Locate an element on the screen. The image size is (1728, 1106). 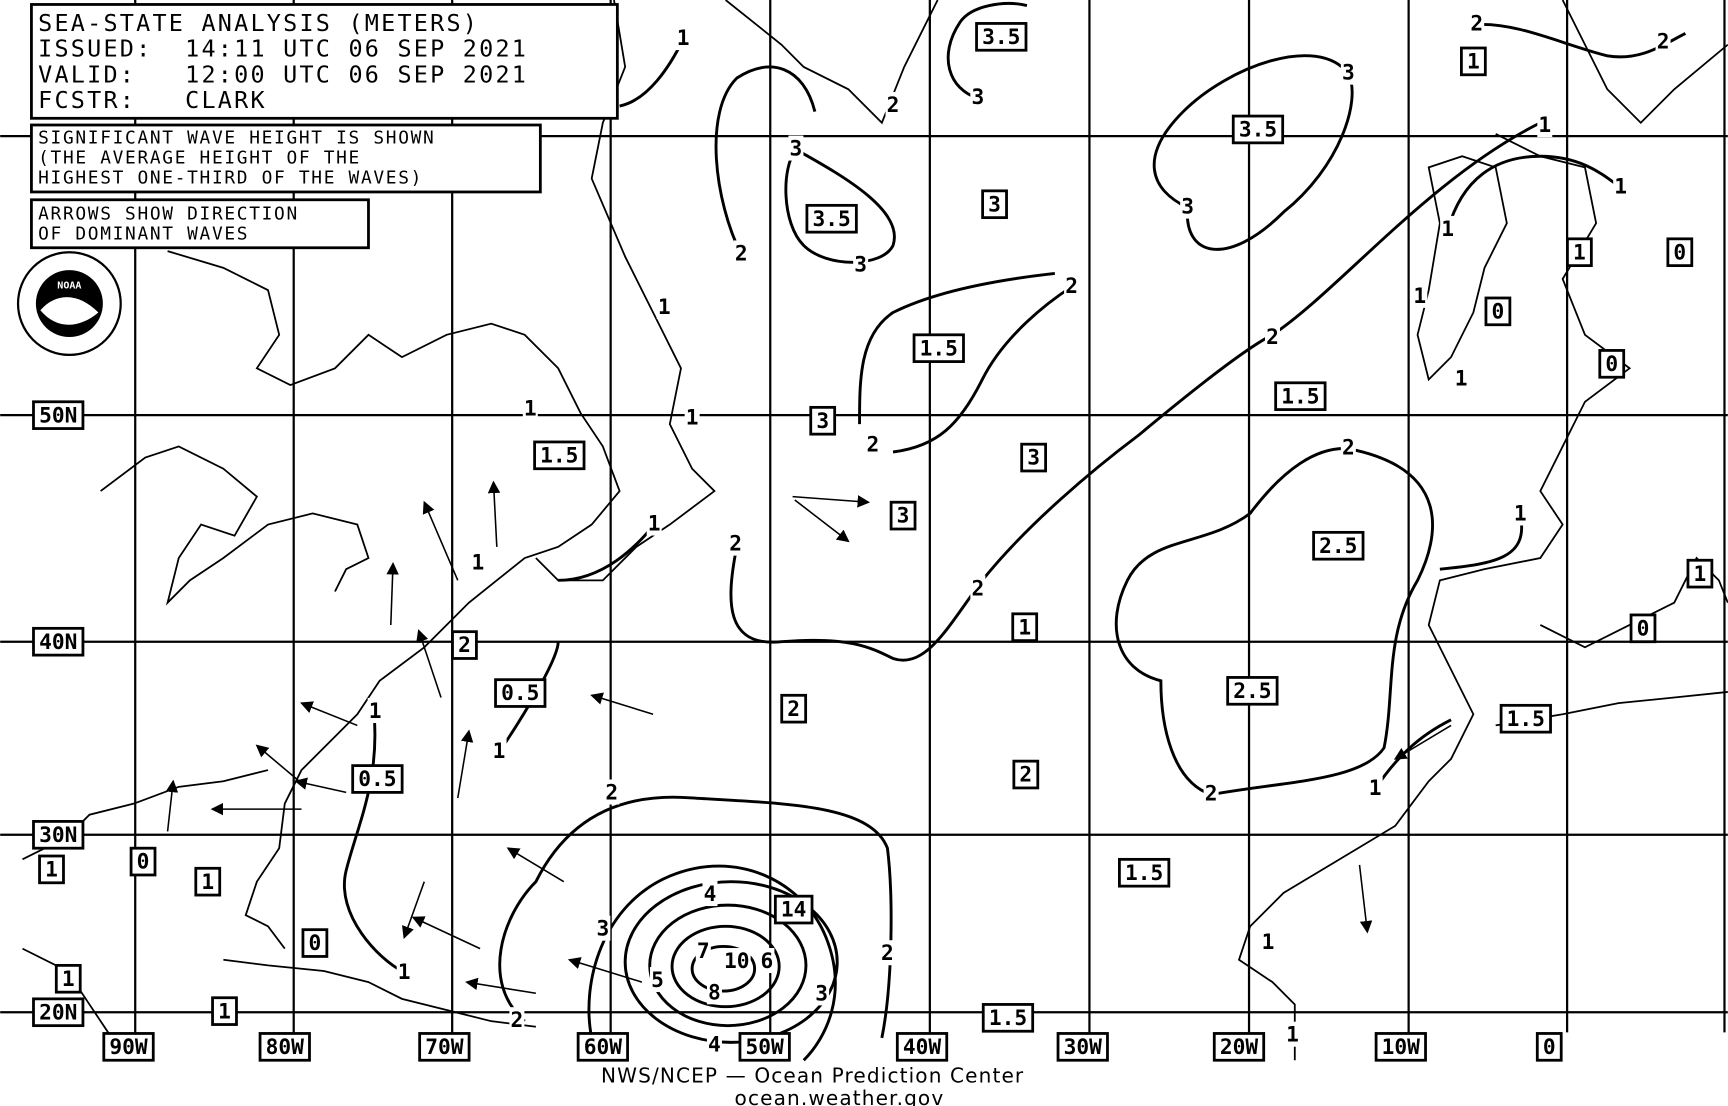
note: HIGHEST ONE-THIRD OF THE WAVES) is located at coordinates (230, 178).